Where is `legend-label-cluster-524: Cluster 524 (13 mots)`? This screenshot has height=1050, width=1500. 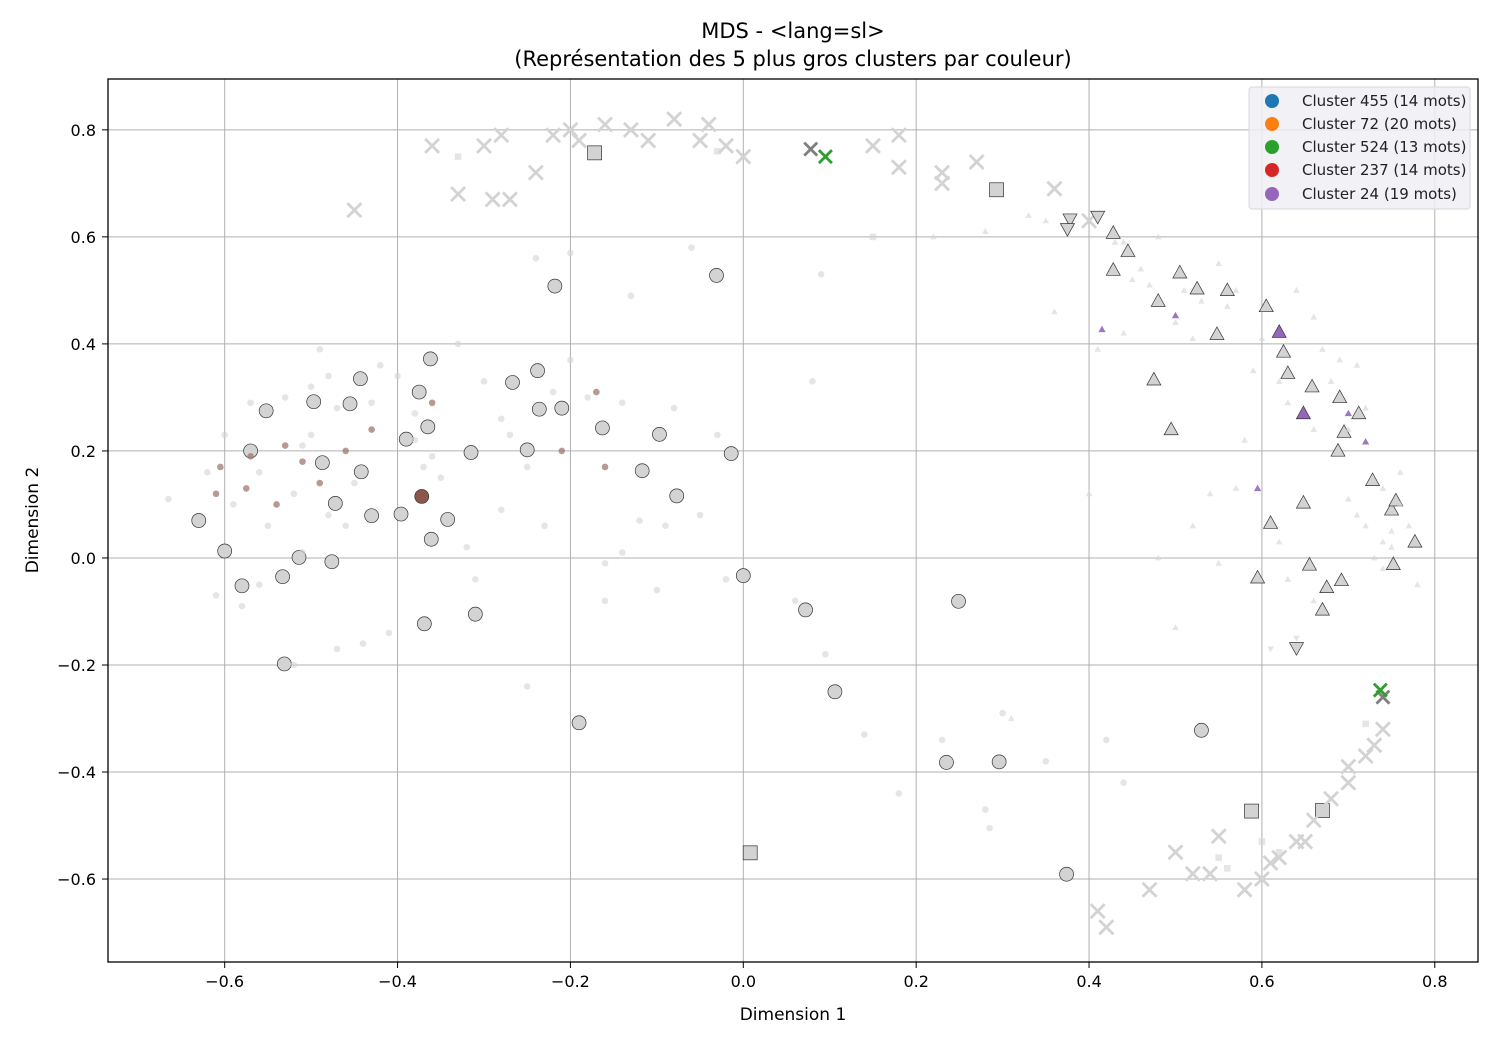 legend-label-cluster-524: Cluster 524 (13 mots) is located at coordinates (1384, 147).